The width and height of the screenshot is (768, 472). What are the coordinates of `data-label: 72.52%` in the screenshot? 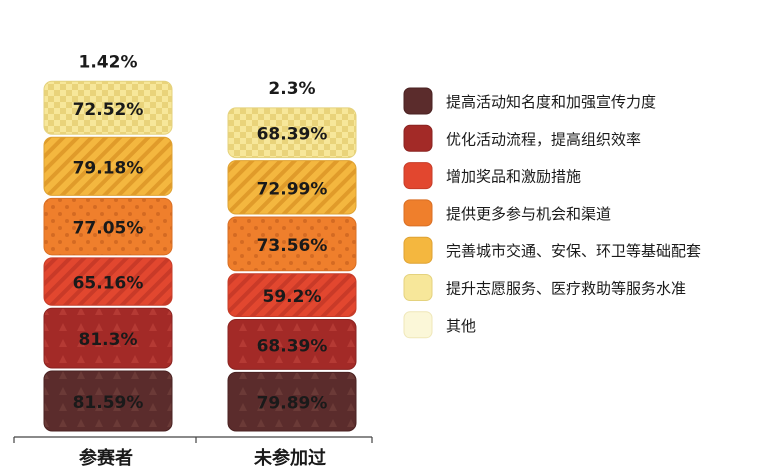 It's located at (108, 110).